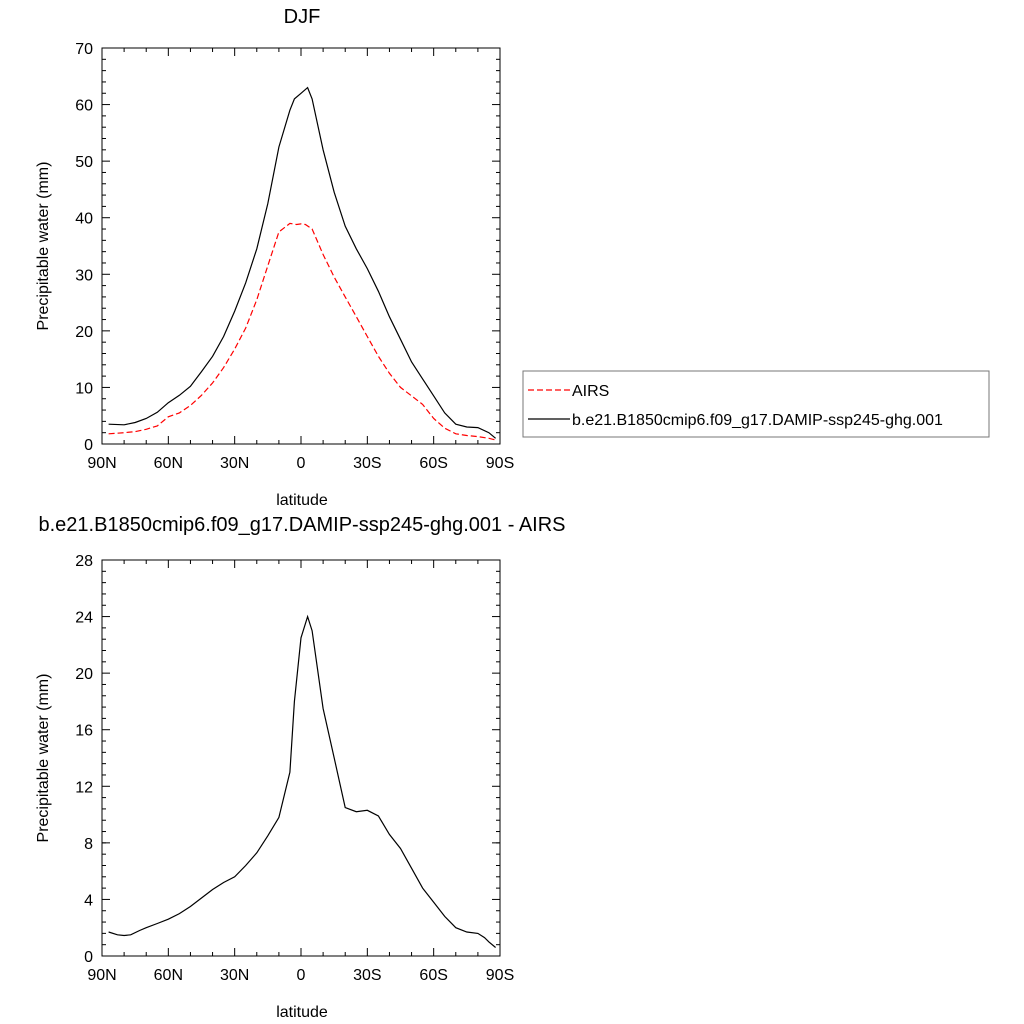  What do you see at coordinates (43, 246) in the screenshot?
I see `top-y-axis-label: Precipitable water (mm)` at bounding box center [43, 246].